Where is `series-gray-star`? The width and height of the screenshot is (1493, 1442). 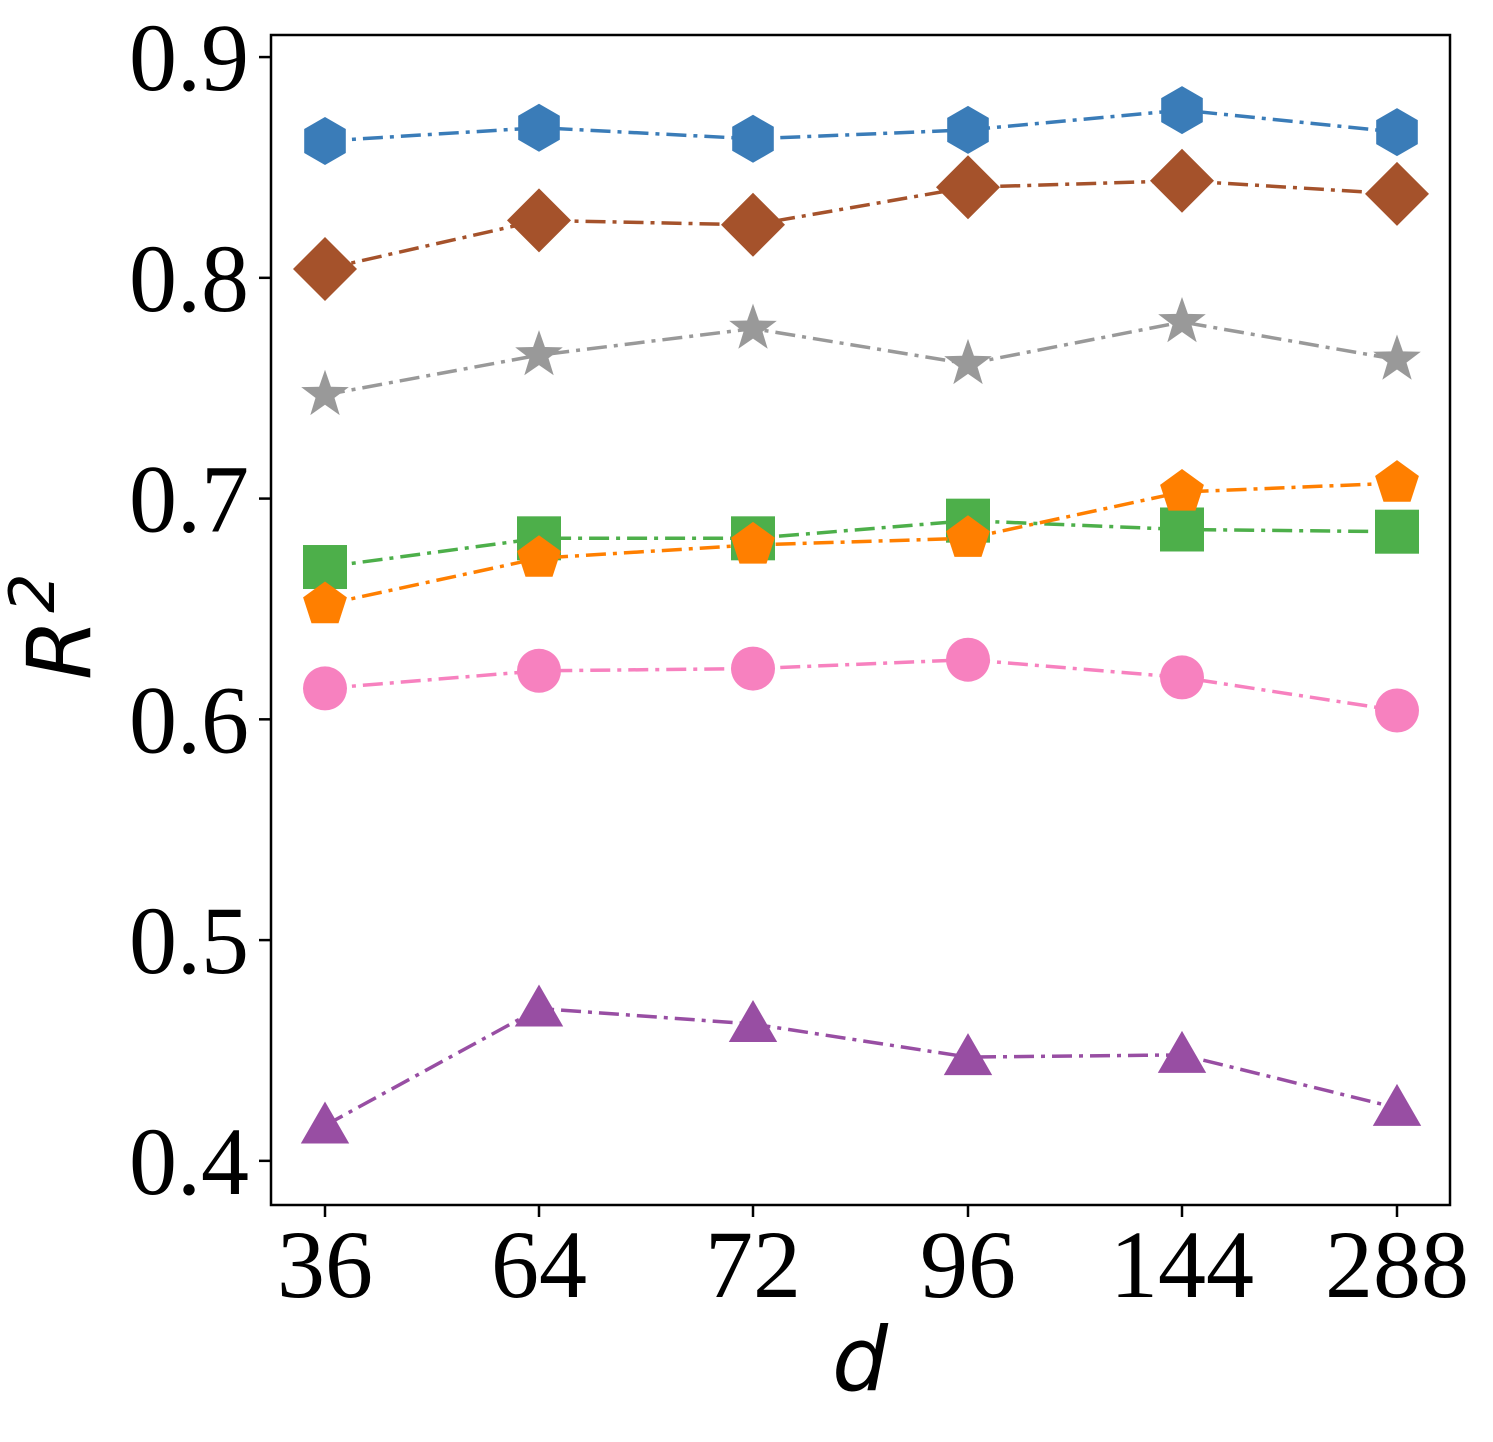
series-gray-star is located at coordinates (861, 356).